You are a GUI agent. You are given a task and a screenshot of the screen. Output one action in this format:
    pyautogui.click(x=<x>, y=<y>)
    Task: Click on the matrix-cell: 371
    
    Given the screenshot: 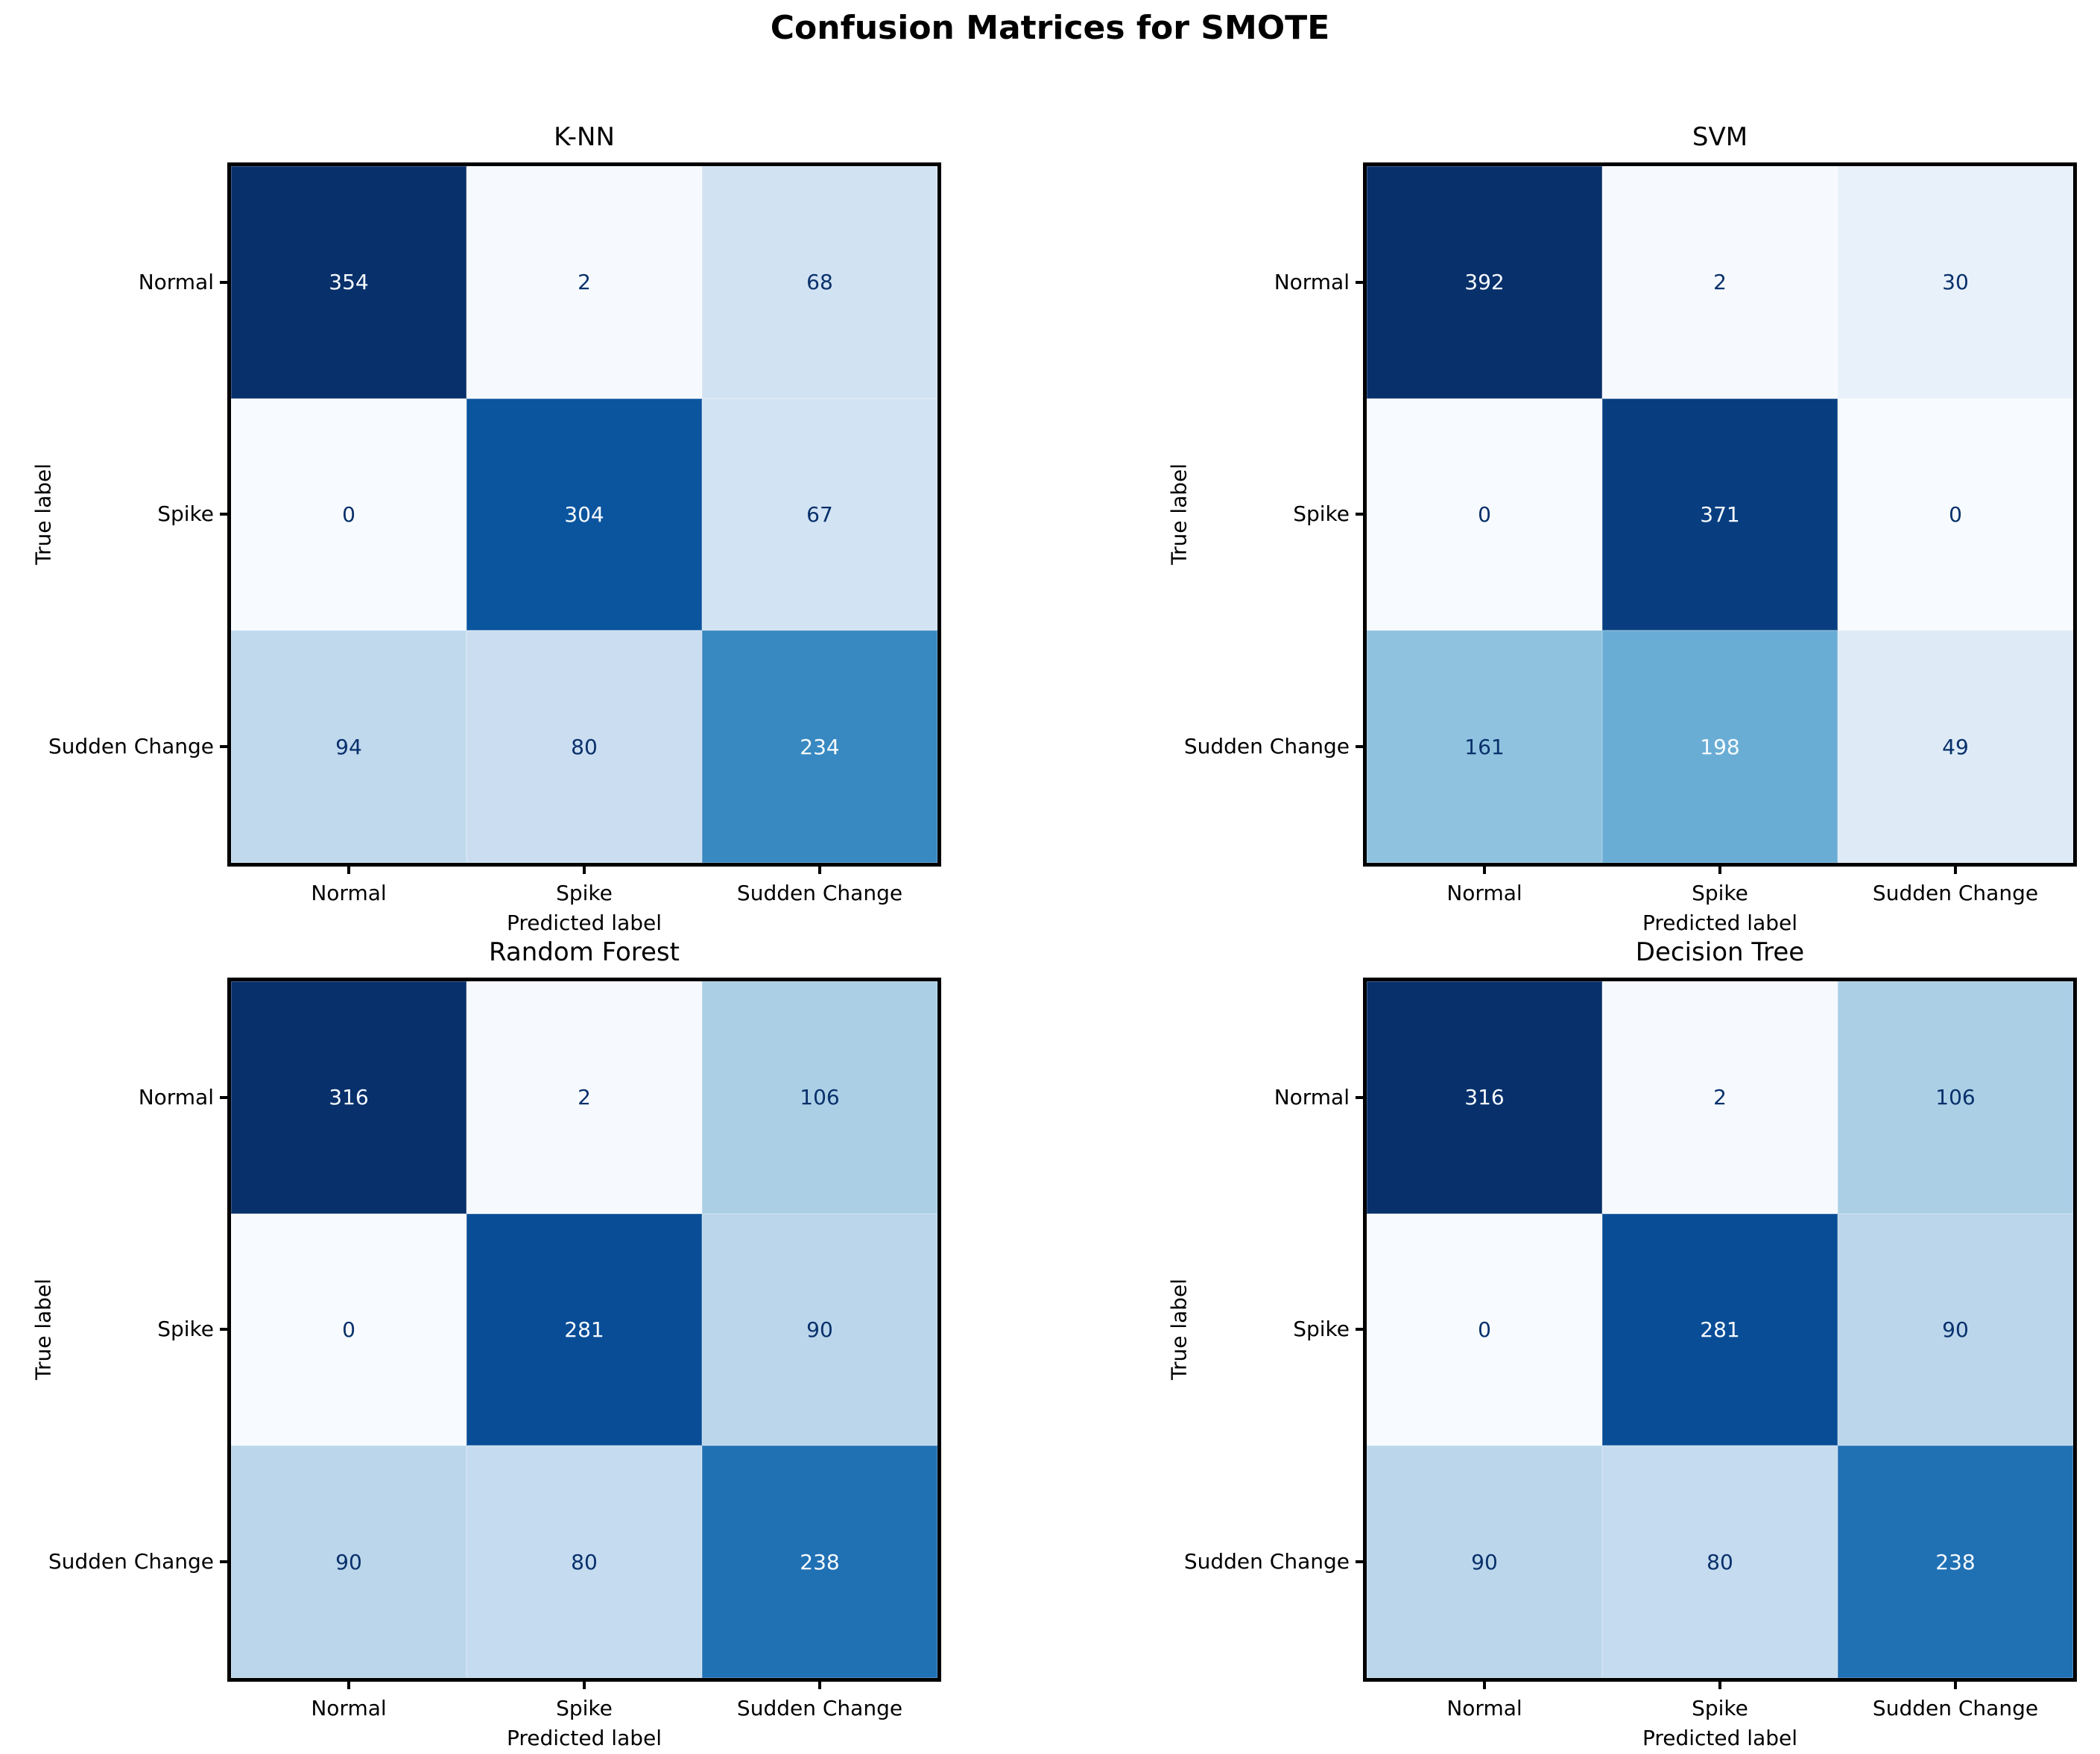 What is the action you would take?
    pyautogui.click(x=1720, y=514)
    